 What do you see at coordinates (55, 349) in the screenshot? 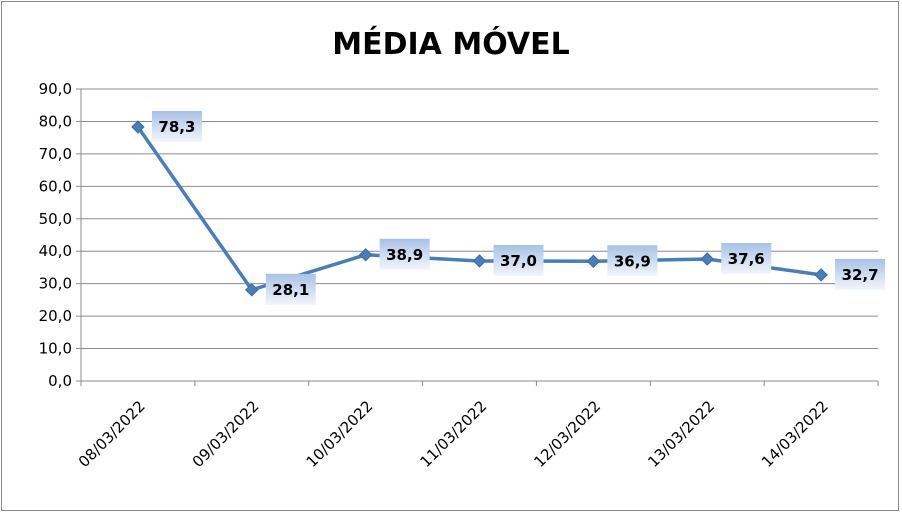
I see `y-tick-label: 10,0` at bounding box center [55, 349].